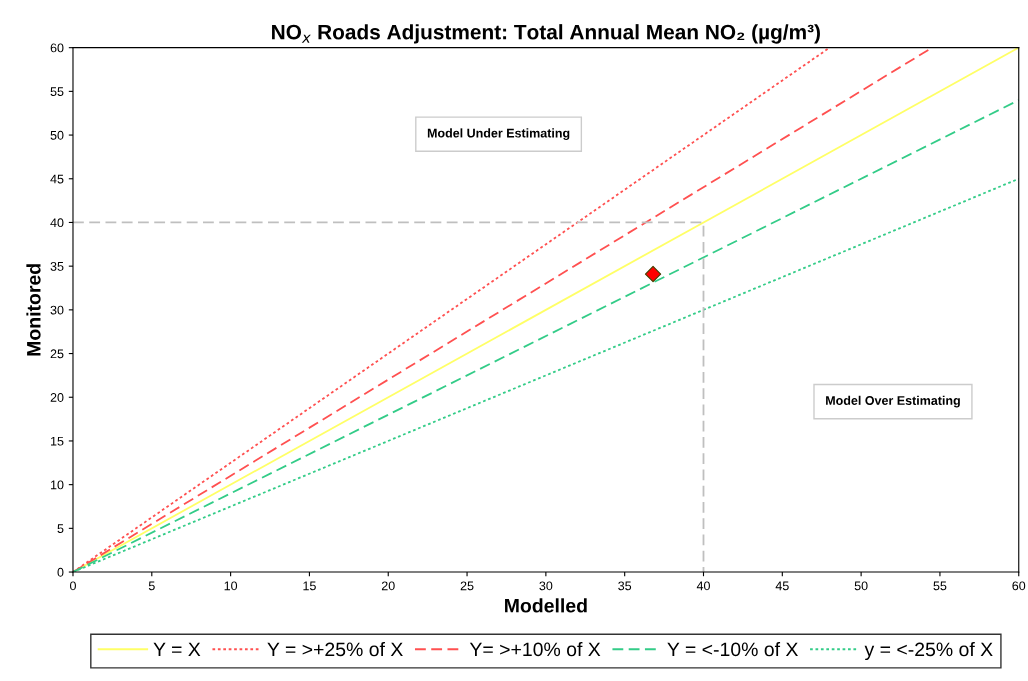 The width and height of the screenshot is (1028, 681). What do you see at coordinates (60, 572) in the screenshot?
I see `y-tick-label: 0` at bounding box center [60, 572].